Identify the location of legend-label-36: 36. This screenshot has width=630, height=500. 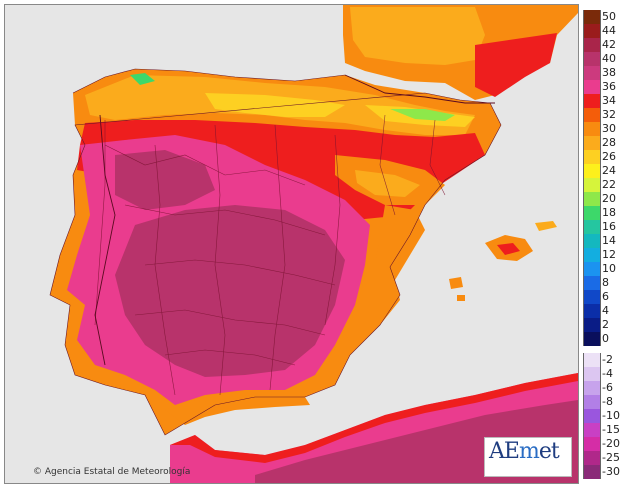
(609, 86).